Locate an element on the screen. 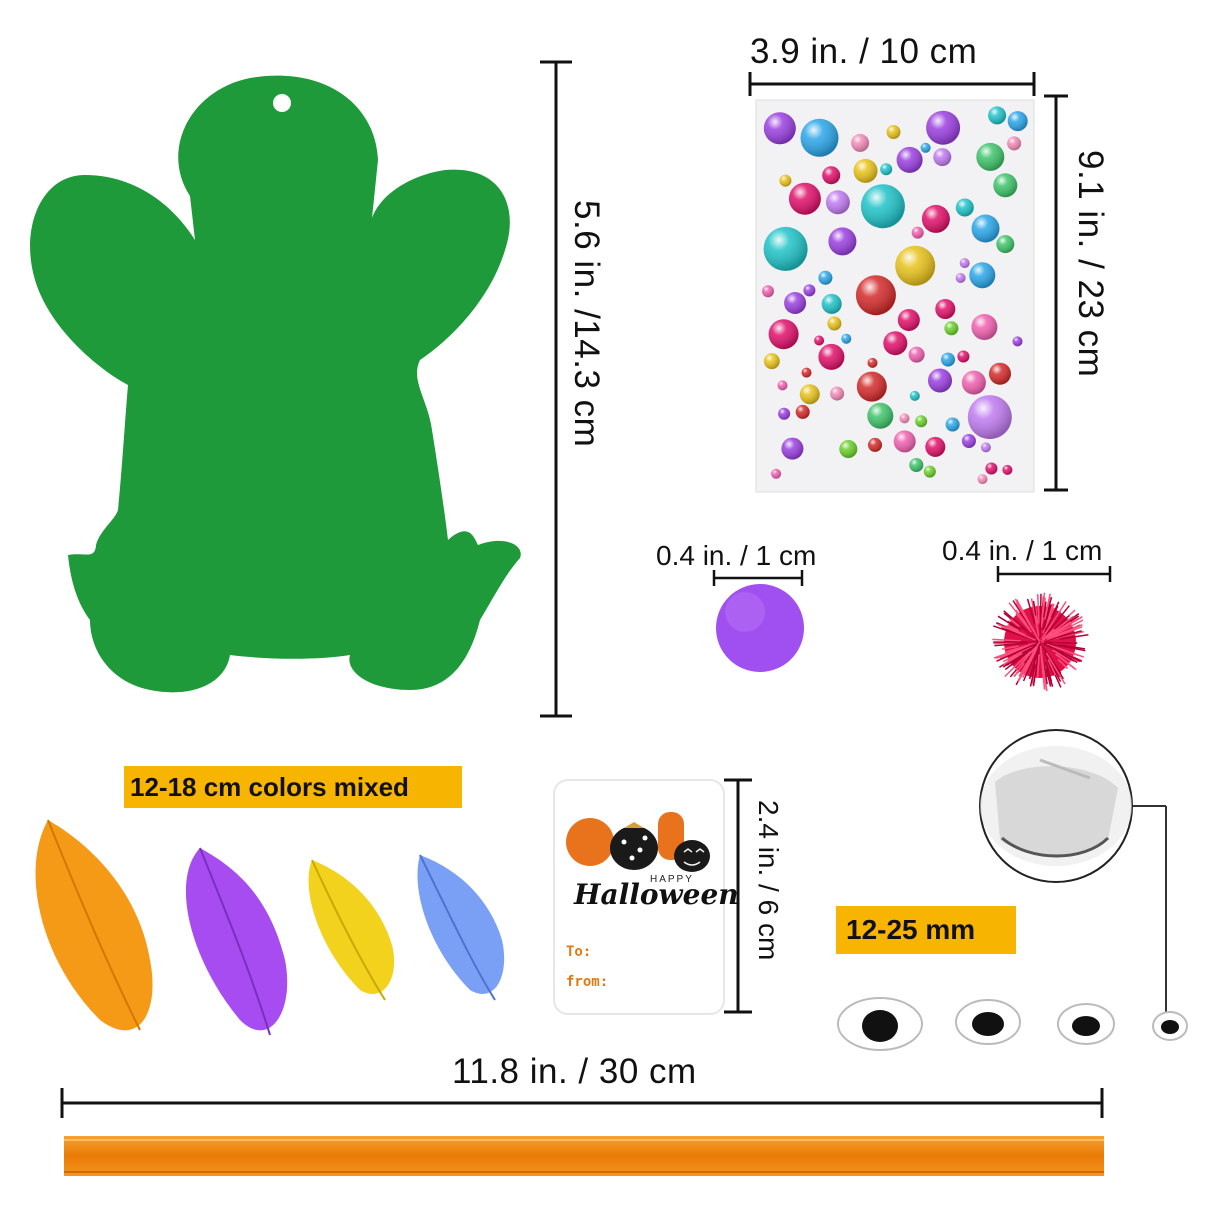  googly-eye-12mm is located at coordinates (1170, 1026).